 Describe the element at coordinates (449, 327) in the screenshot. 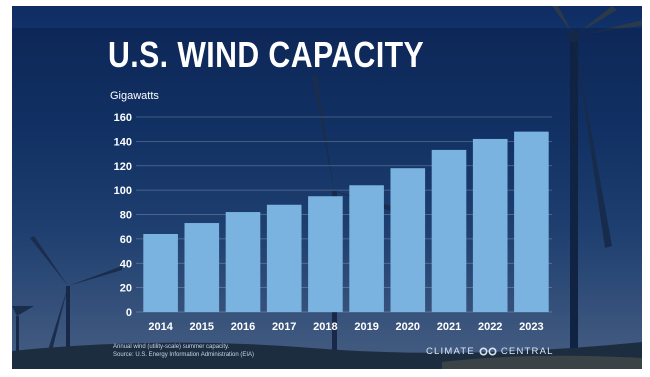

I see `x-tick-label: 2021` at that location.